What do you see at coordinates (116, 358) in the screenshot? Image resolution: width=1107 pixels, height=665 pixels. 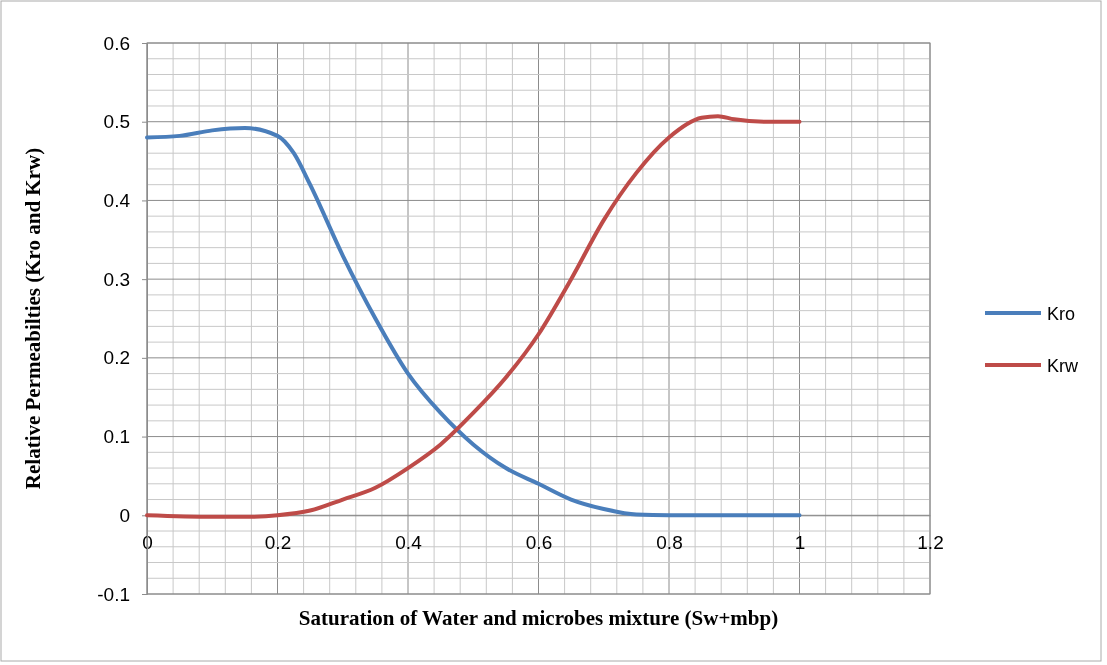 I see `y-tick-label: 0.2` at bounding box center [116, 358].